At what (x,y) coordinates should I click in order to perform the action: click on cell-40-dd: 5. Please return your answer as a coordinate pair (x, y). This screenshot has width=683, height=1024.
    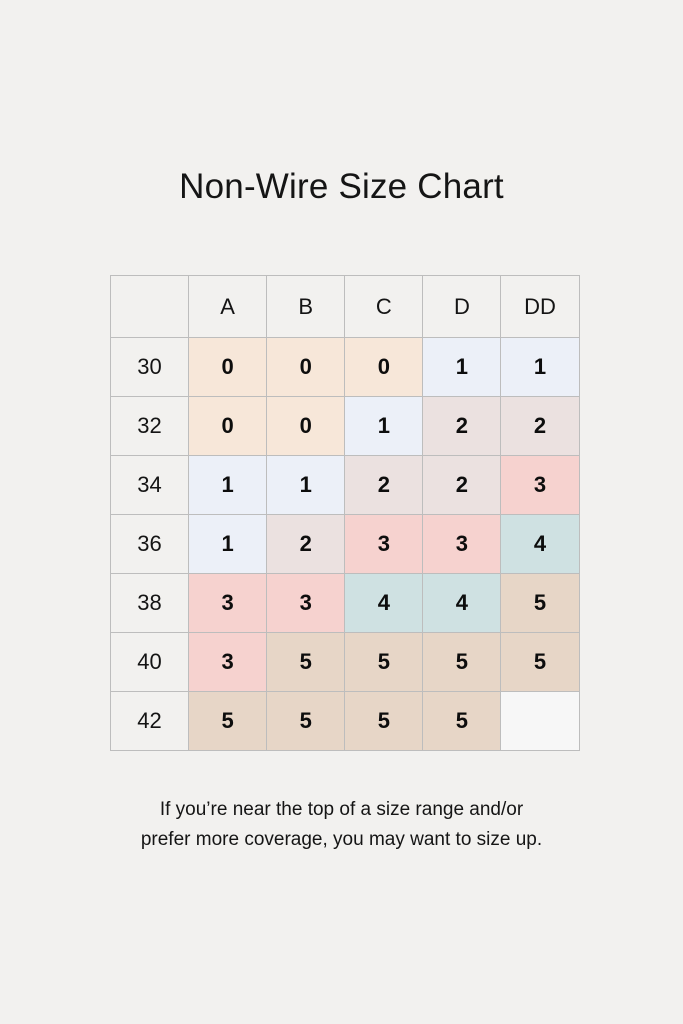
    Looking at the image, I should click on (540, 662).